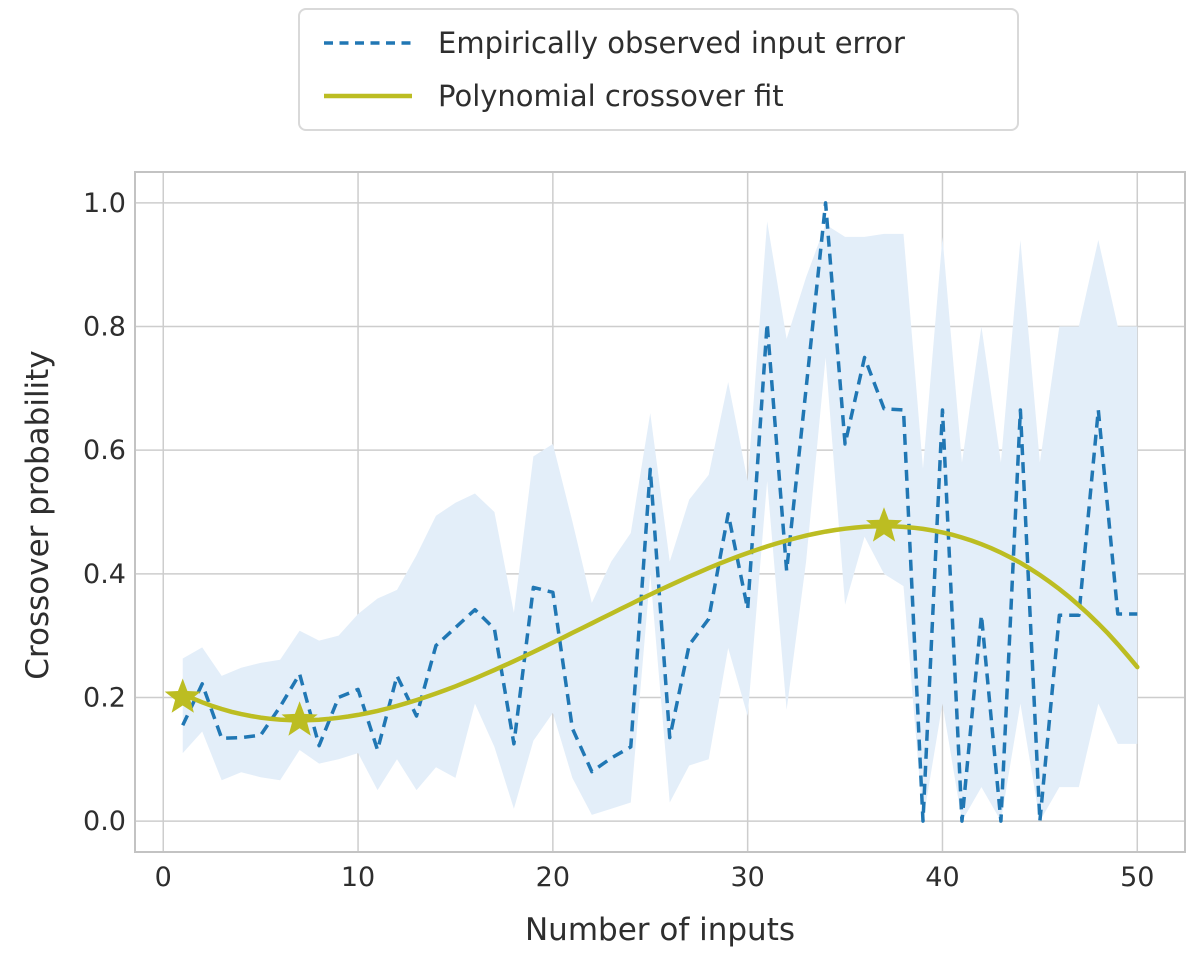 The image size is (1199, 959). Describe the element at coordinates (553, 877) in the screenshot. I see `x-tick-label: 20` at that location.